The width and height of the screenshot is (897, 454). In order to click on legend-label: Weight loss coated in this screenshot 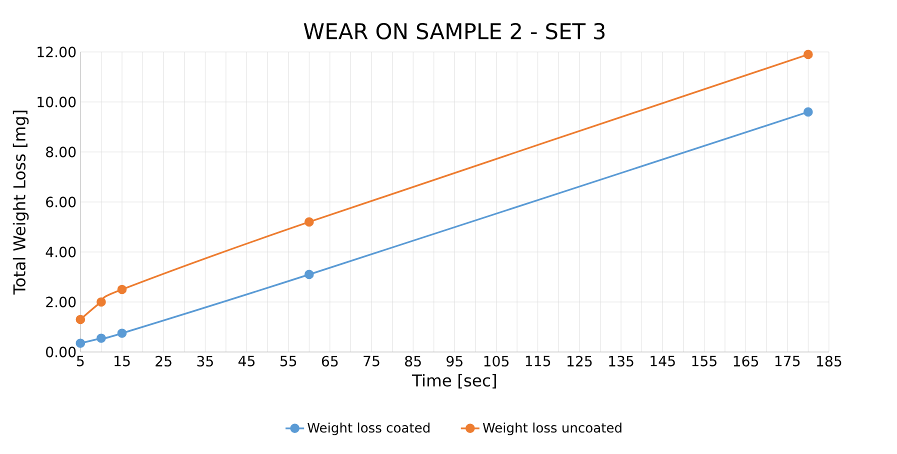, I will do `click(369, 429)`.